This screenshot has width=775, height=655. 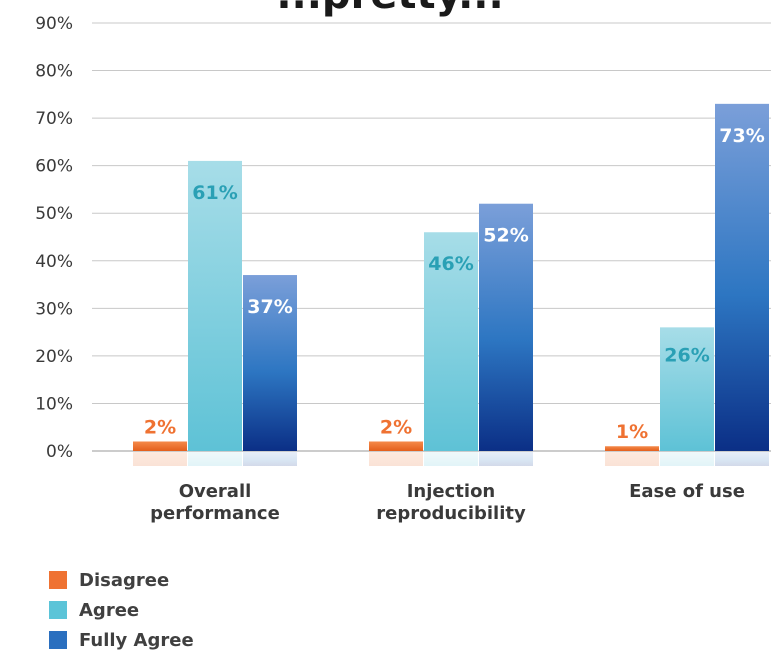 What do you see at coordinates (214, 193) in the screenshot?
I see `data-label: 61%` at bounding box center [214, 193].